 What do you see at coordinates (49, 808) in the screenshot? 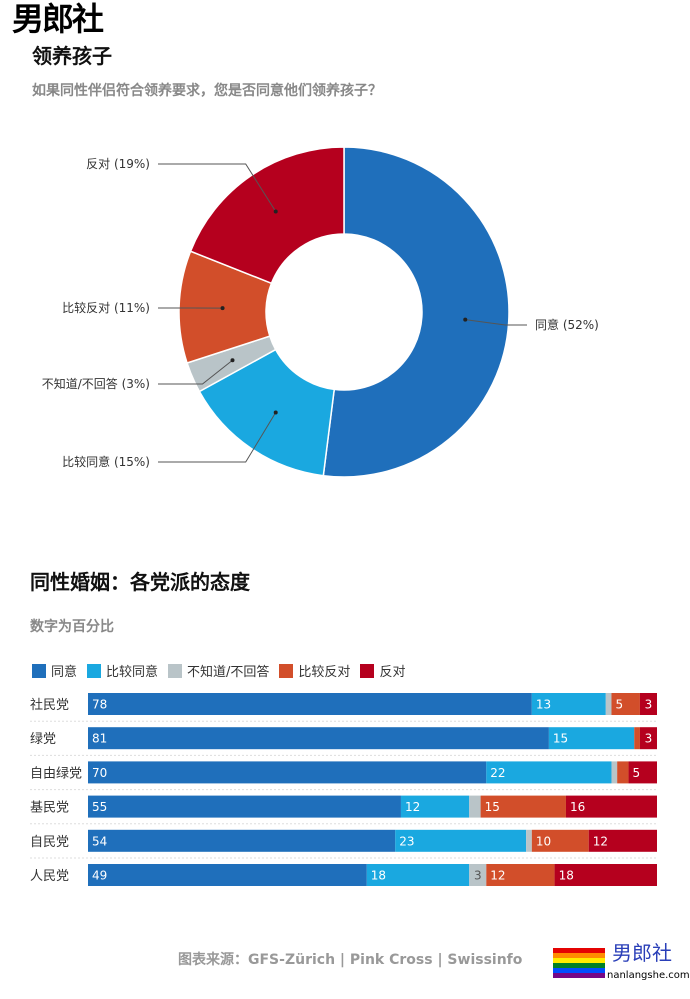
I see `category-label: 基民党` at bounding box center [49, 808].